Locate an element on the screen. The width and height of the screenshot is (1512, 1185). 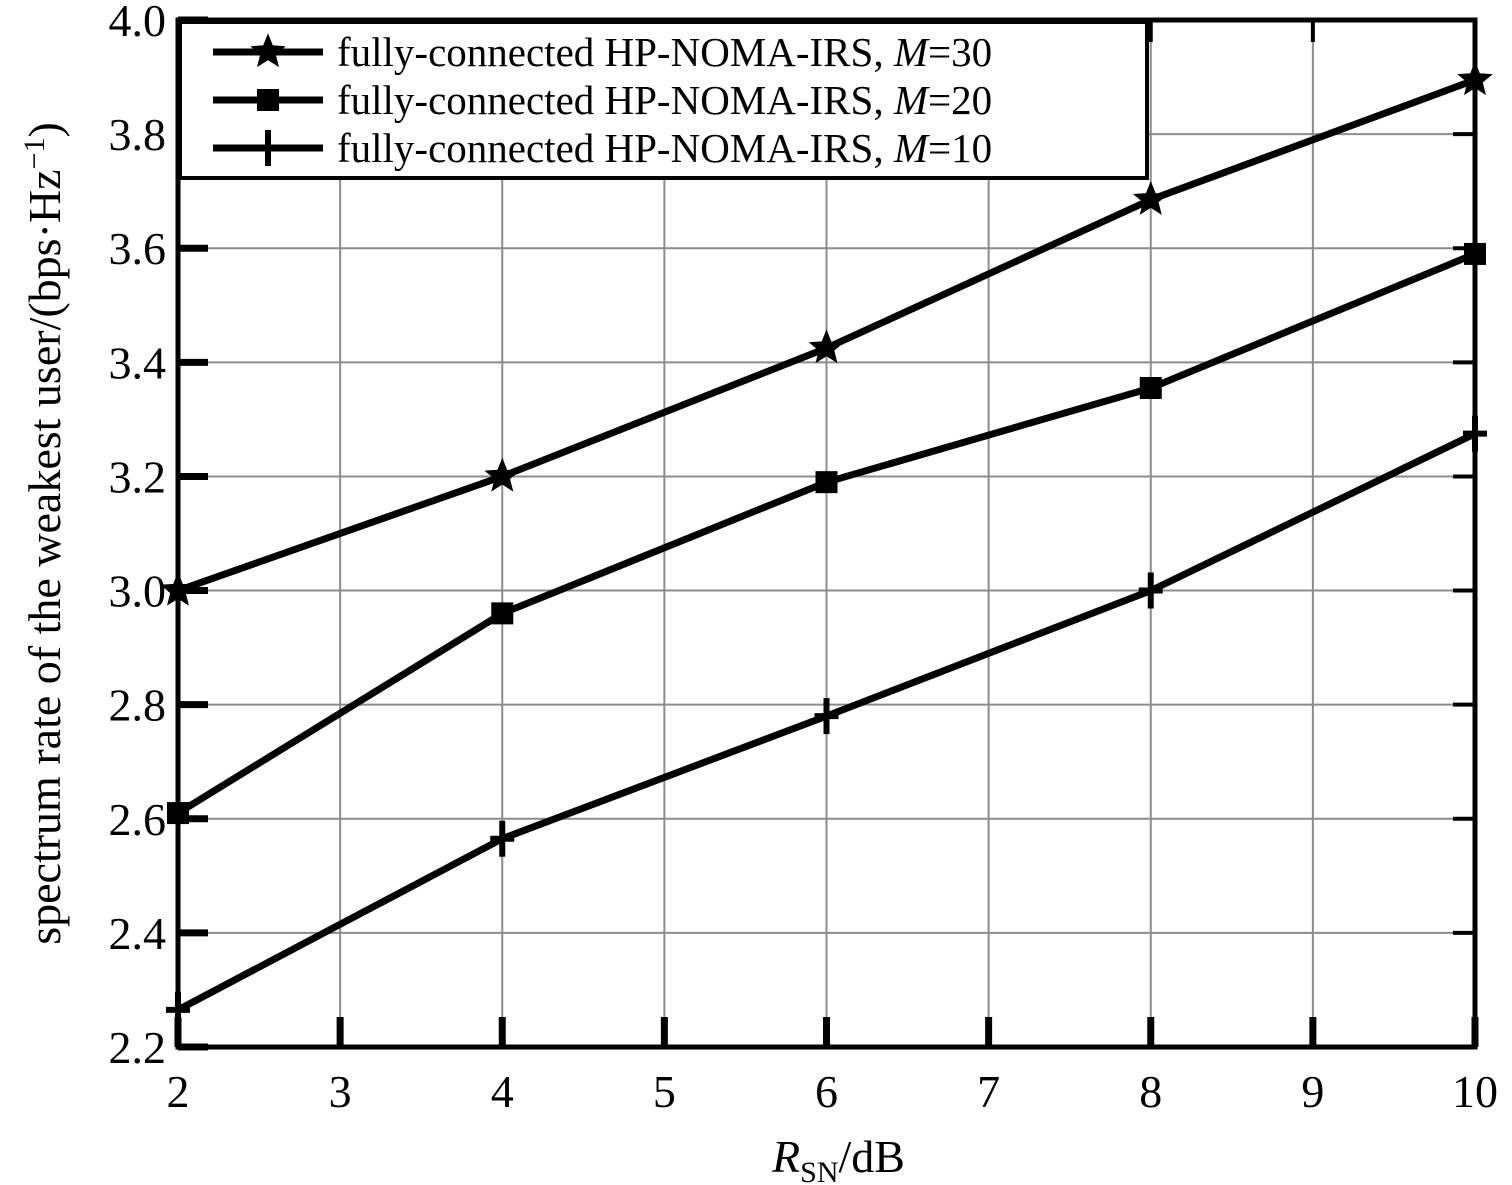
x-axis-title-subscript: SN is located at coordinates (819, 1170).